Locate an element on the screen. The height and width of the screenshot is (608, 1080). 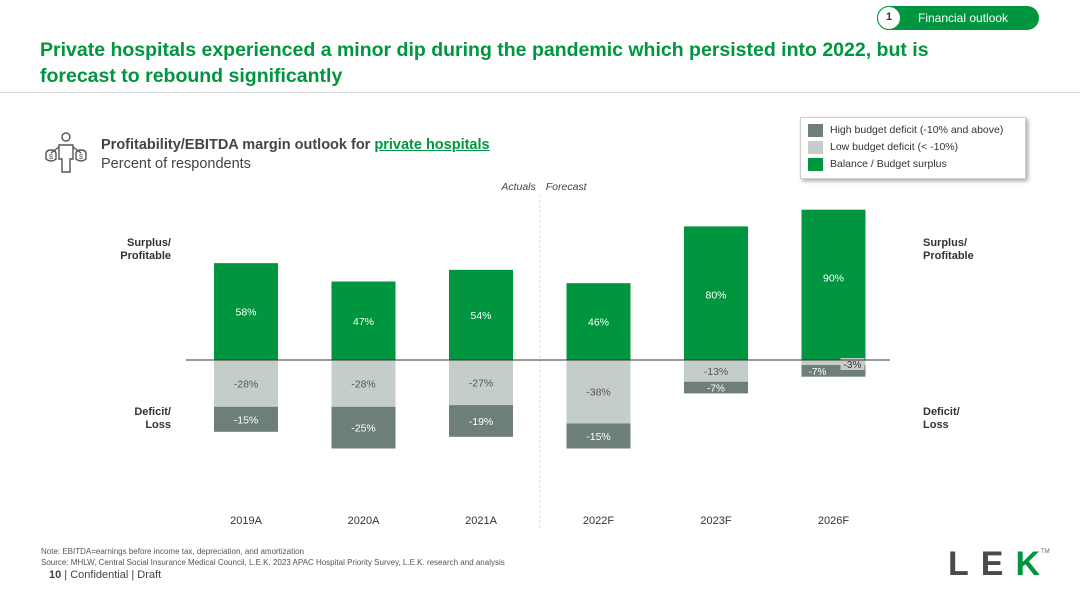
bar-surplus-2022F is located at coordinates (598, 321).